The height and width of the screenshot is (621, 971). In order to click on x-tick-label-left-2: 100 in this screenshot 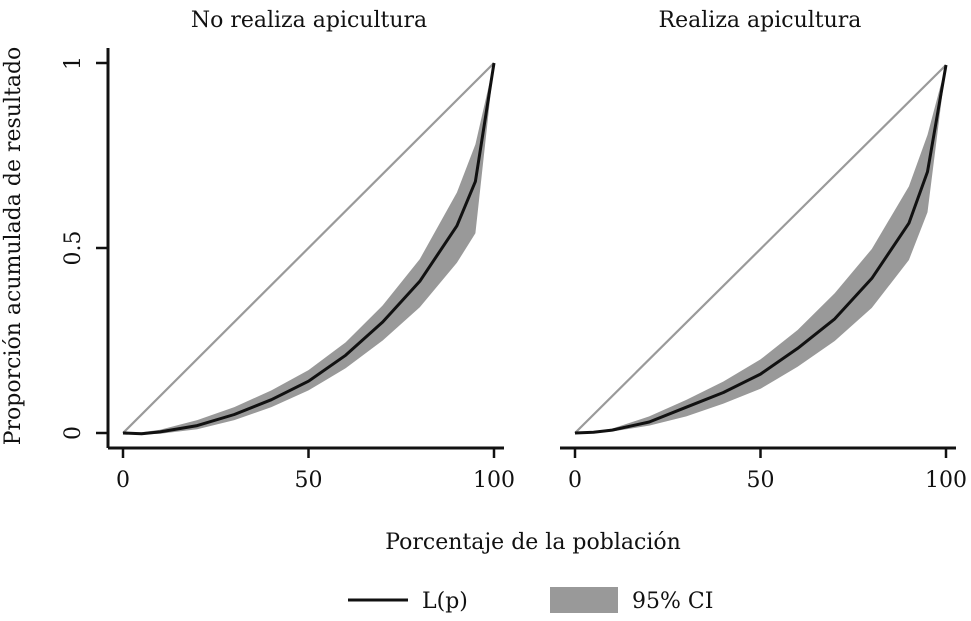, I will do `click(494, 480)`.